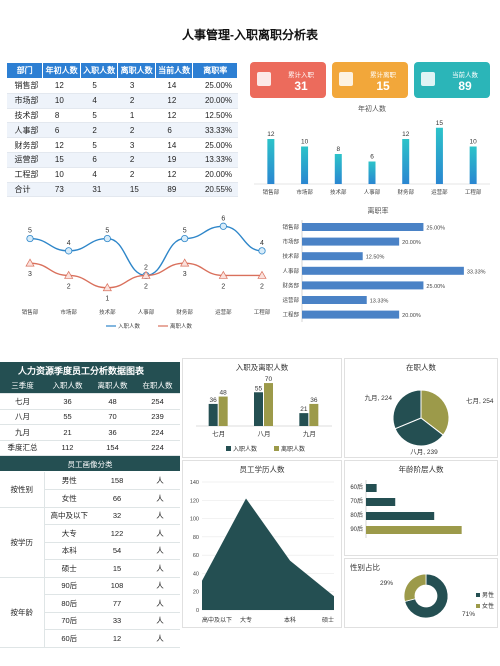 The height and width of the screenshot is (666, 500). I want to click on tick-label: 七月, so click(218, 433).